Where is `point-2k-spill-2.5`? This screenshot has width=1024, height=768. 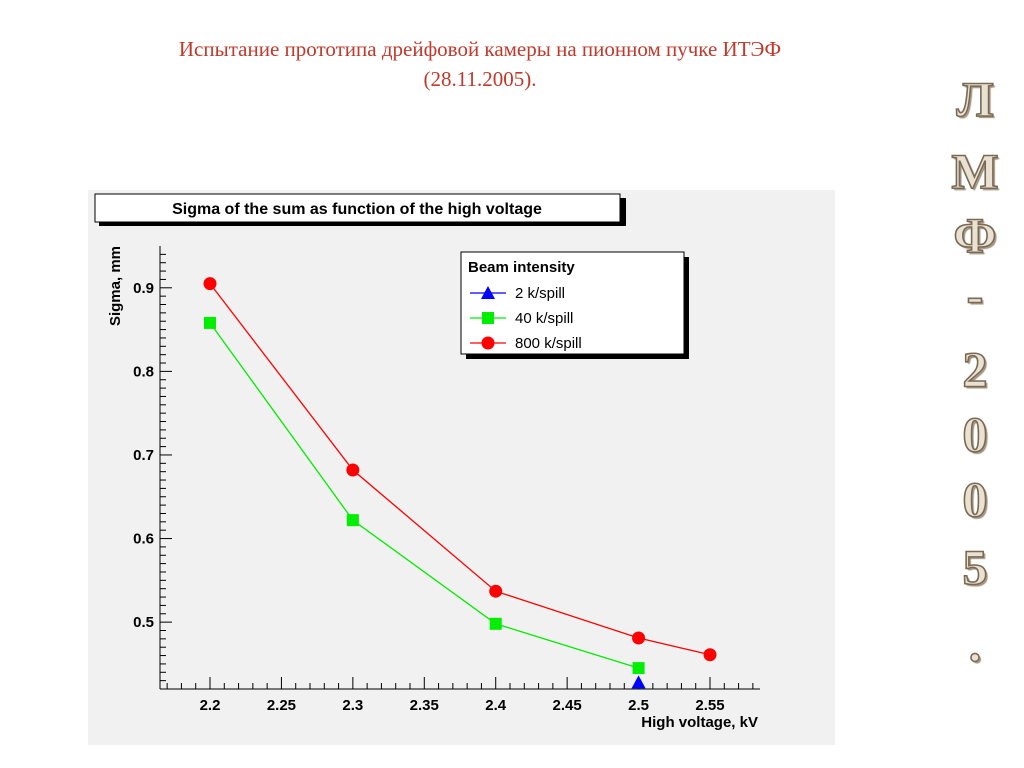
point-2k-spill-2.5 is located at coordinates (638, 682).